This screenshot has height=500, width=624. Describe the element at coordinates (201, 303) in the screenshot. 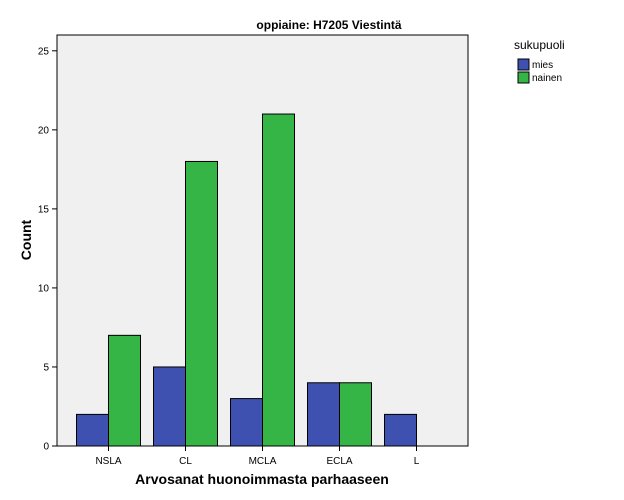

I see `bar-nainen-cl` at that location.